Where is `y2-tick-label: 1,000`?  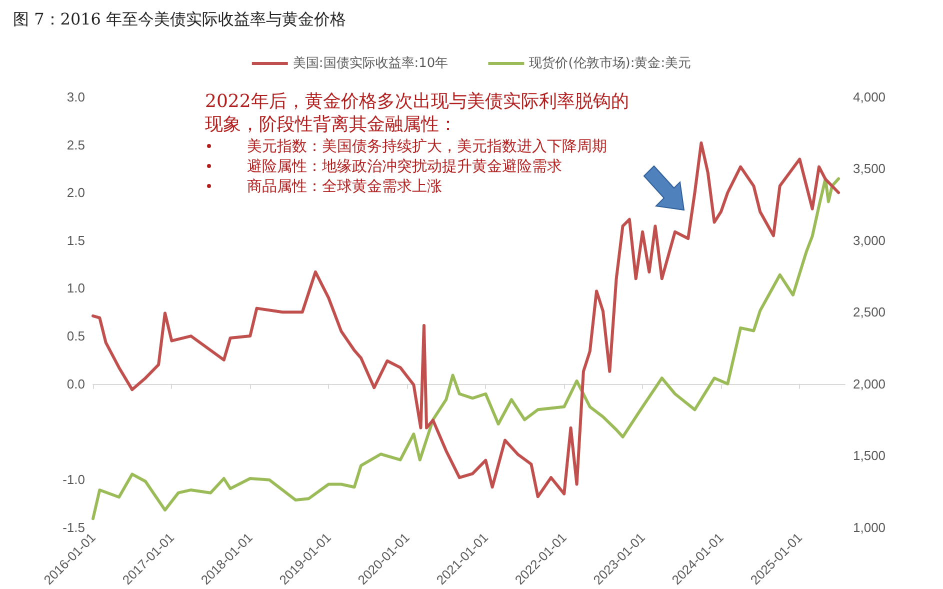
y2-tick-label: 1,000 is located at coordinates (869, 527).